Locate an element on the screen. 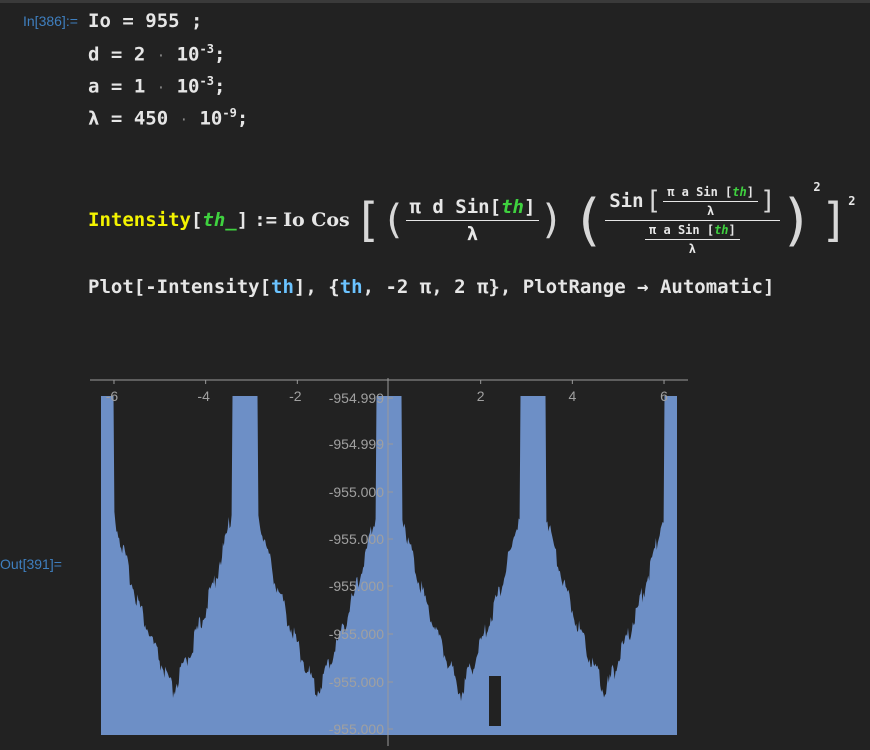  input-cell-label: In[386]:= is located at coordinates (50, 21).